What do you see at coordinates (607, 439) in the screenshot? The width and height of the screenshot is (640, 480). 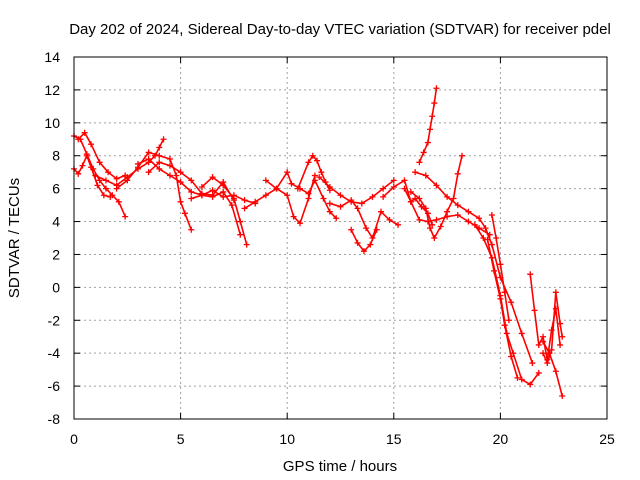 I see `x-tick-label: 25` at bounding box center [607, 439].